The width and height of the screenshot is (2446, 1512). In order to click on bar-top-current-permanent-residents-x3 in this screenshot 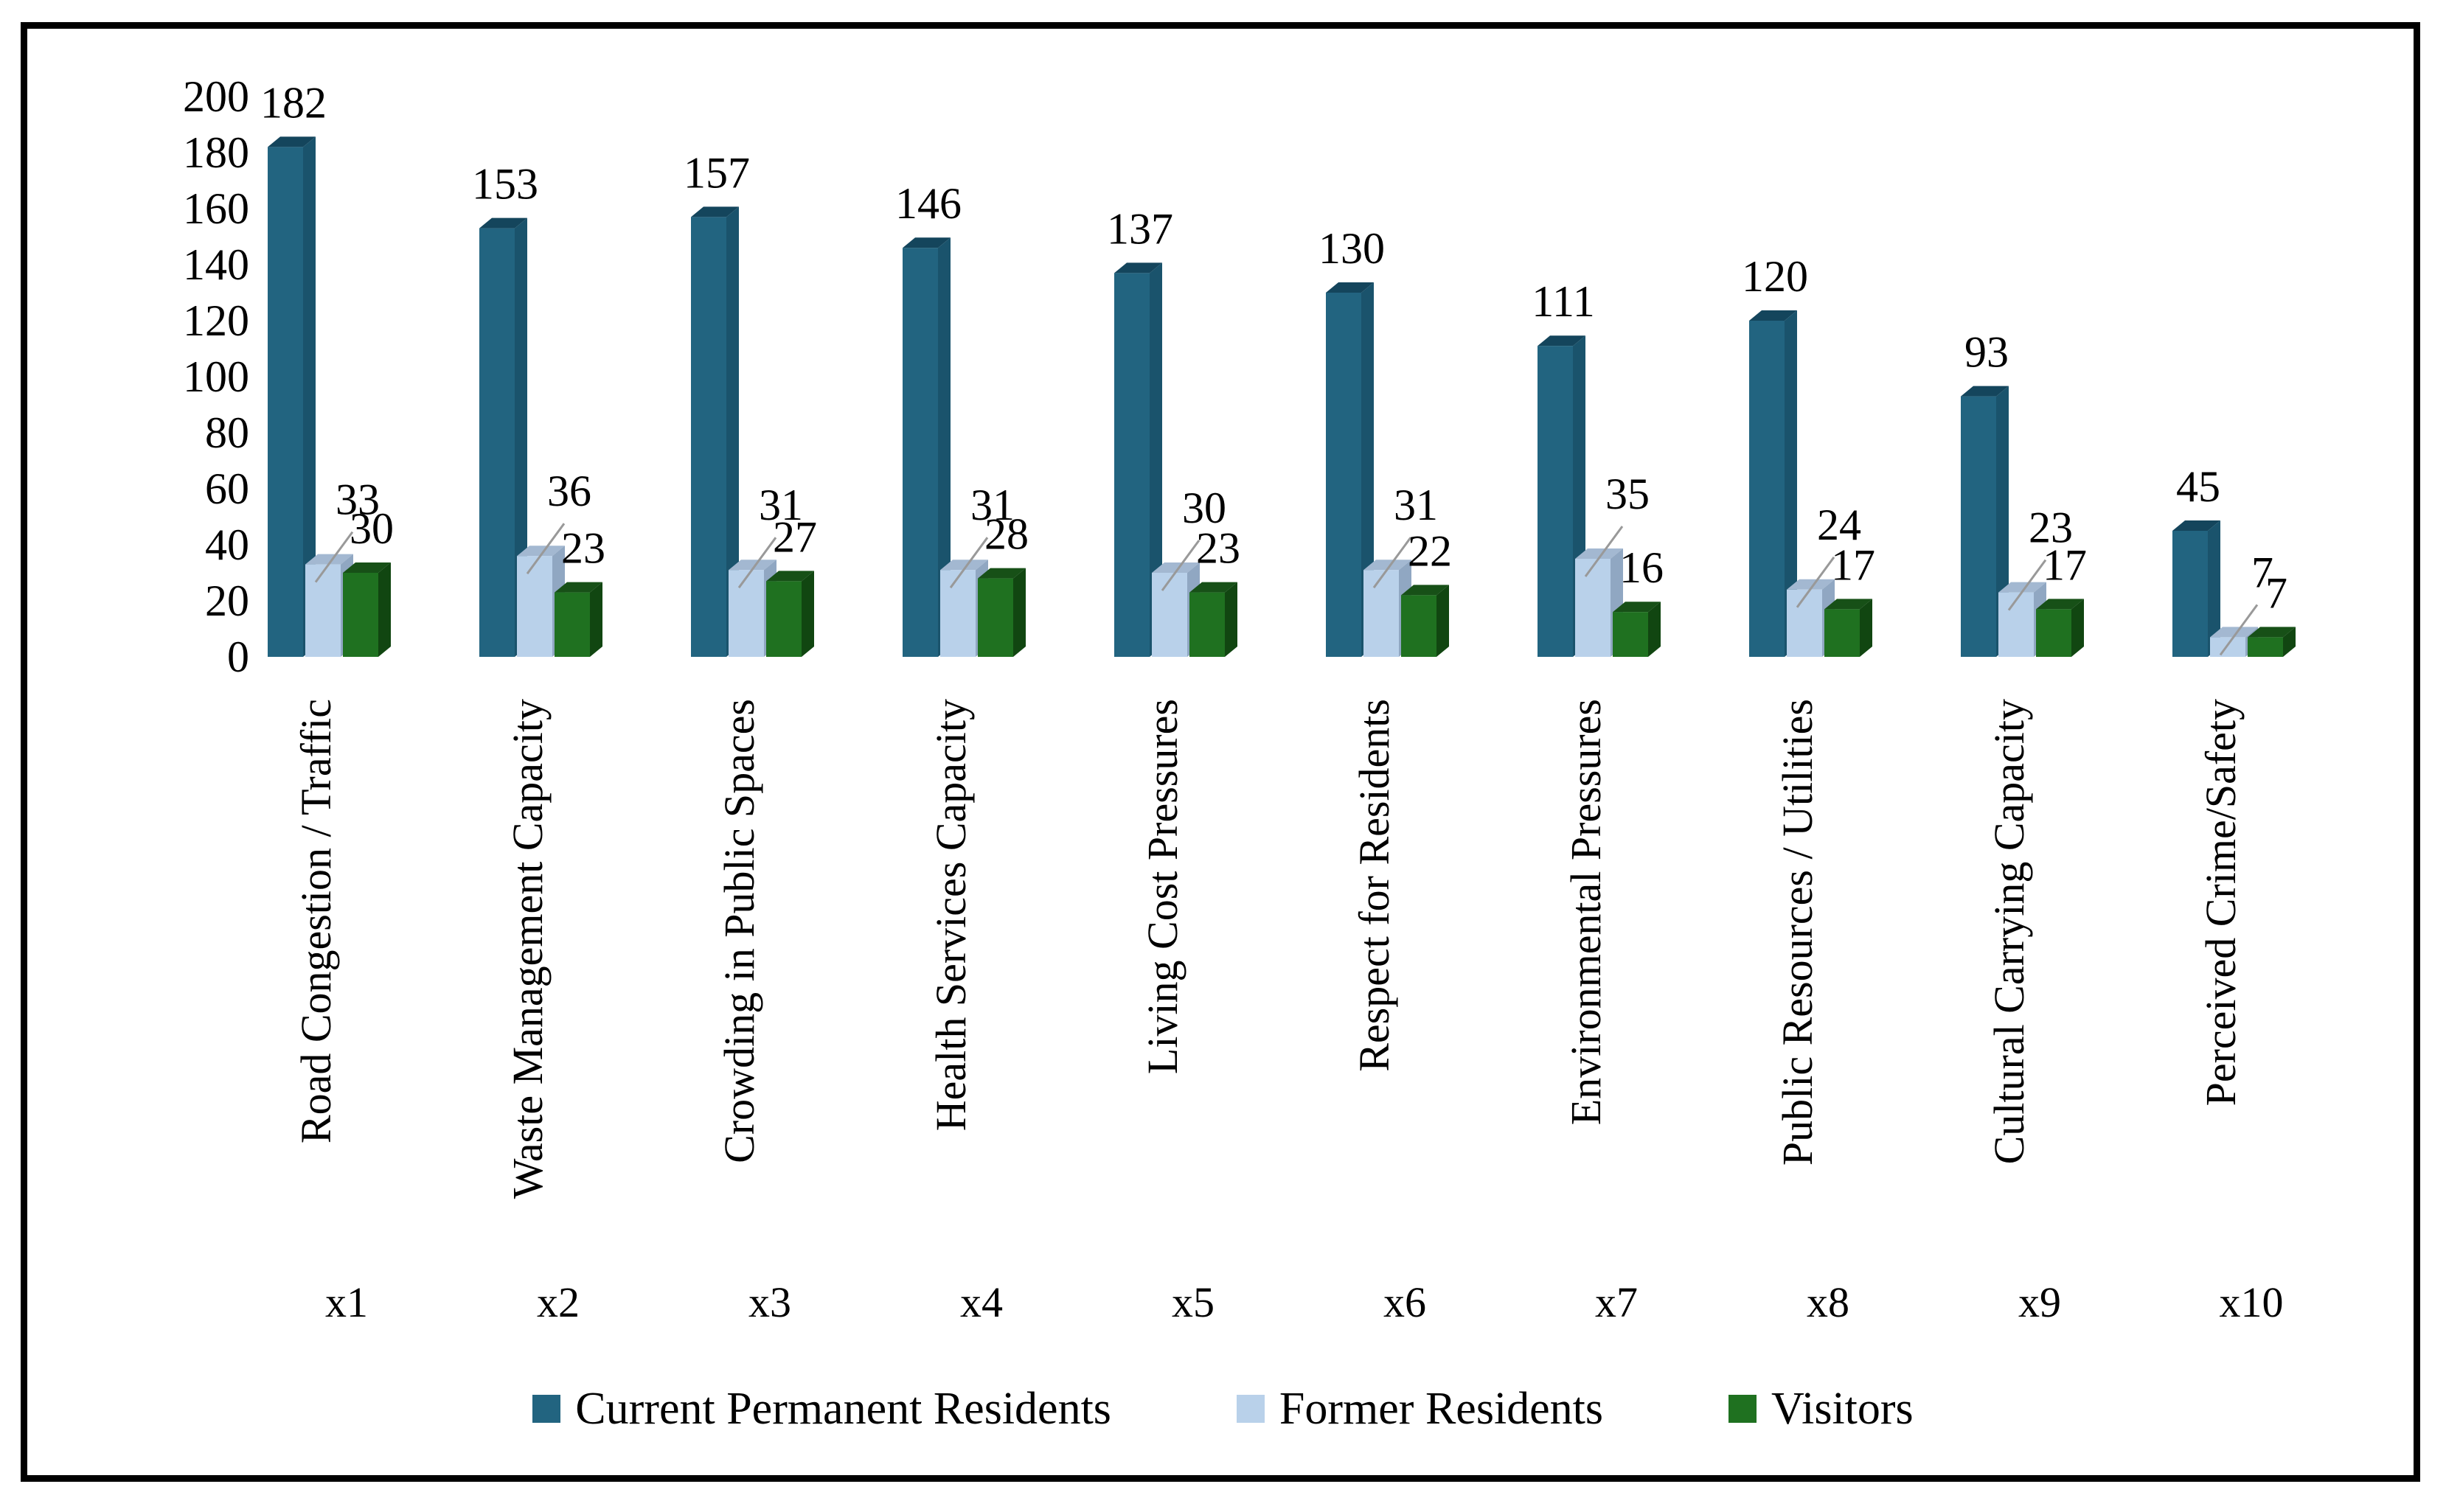, I will do `click(715, 211)`.